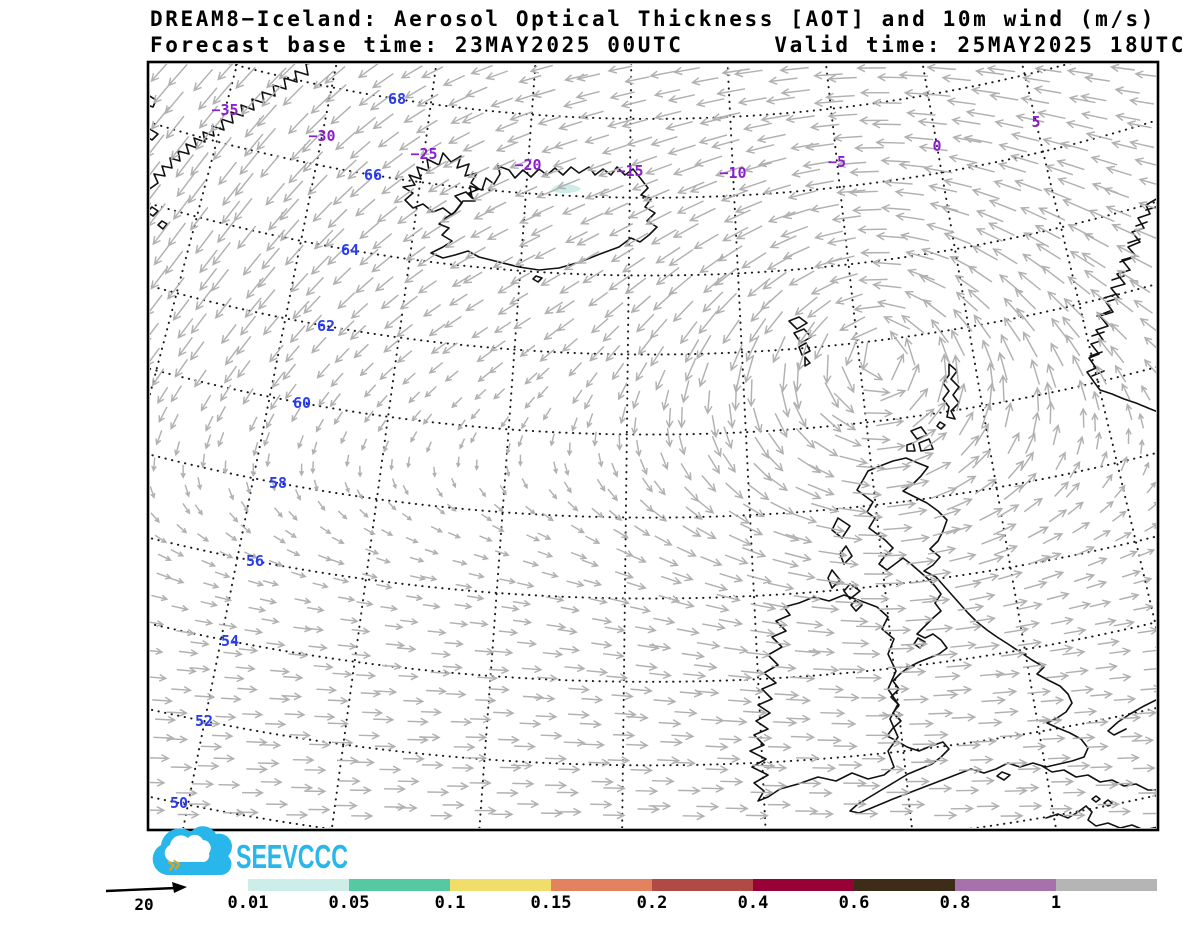  Describe the element at coordinates (143, 904) in the screenshot. I see `wind-reference-value: 20` at that location.